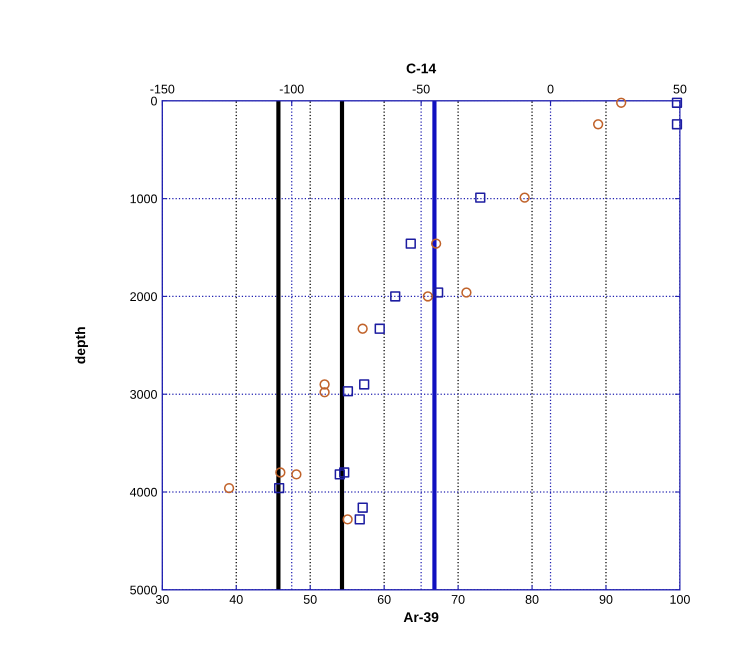 The image size is (748, 659). Describe the element at coordinates (551, 89) in the screenshot. I see `x2-tick-label: 0` at that location.